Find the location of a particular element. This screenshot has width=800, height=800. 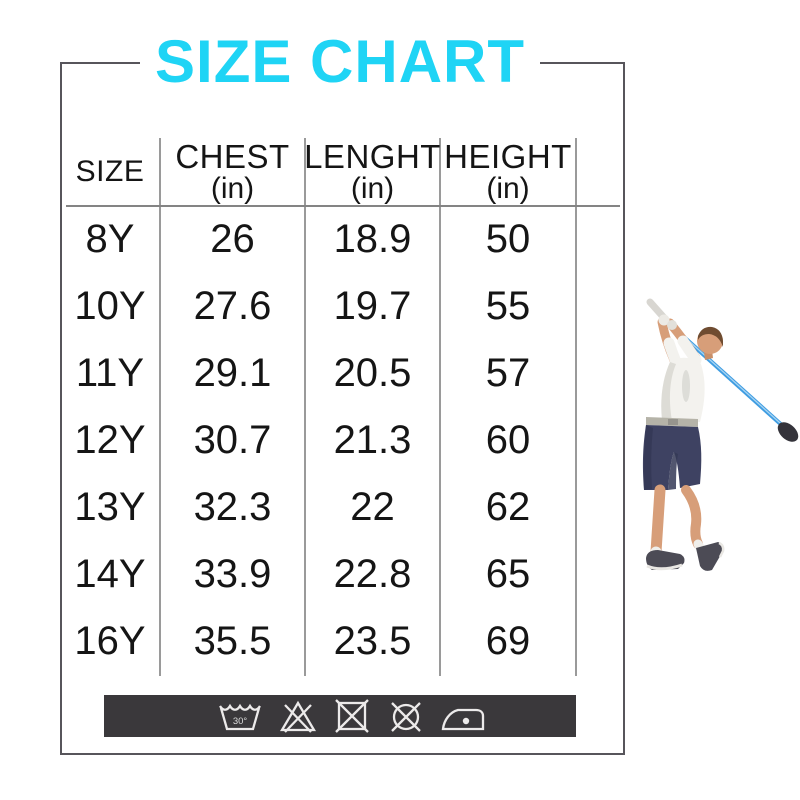

table-cell: 32.3 is located at coordinates (232, 507).